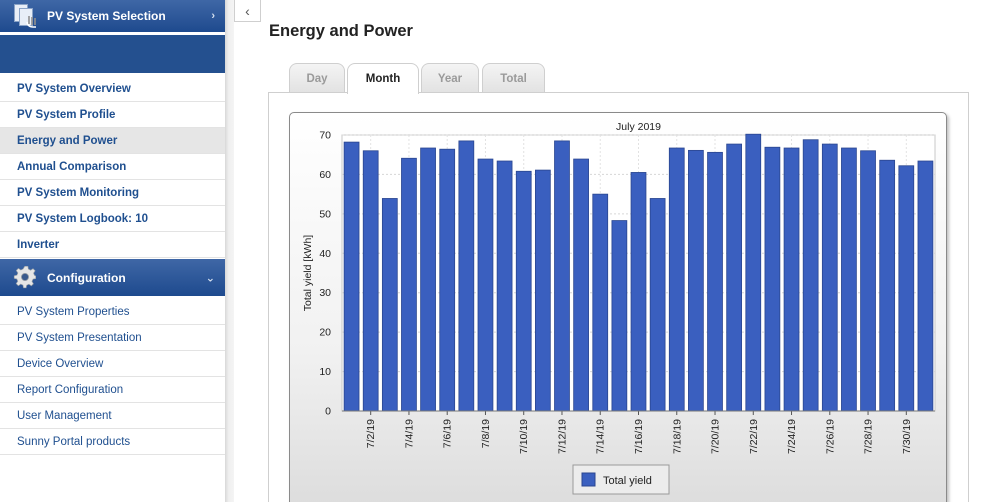 This screenshot has width=999, height=502. I want to click on pv-system-selection-header: PV System Selection ›, so click(112, 16).